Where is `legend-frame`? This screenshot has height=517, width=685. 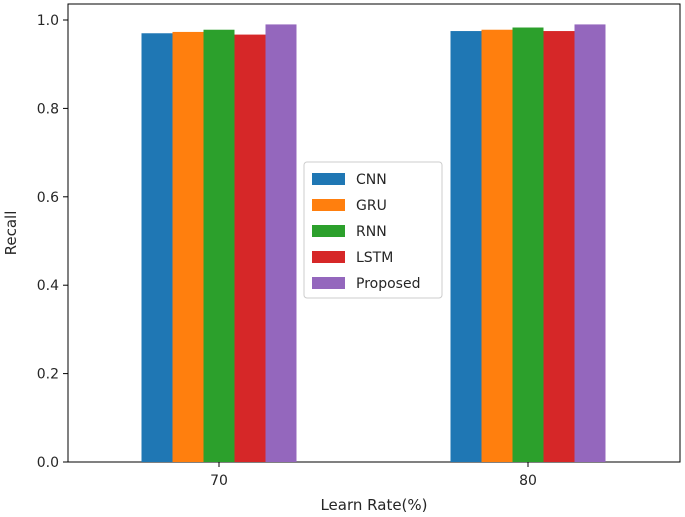 legend-frame is located at coordinates (373, 230).